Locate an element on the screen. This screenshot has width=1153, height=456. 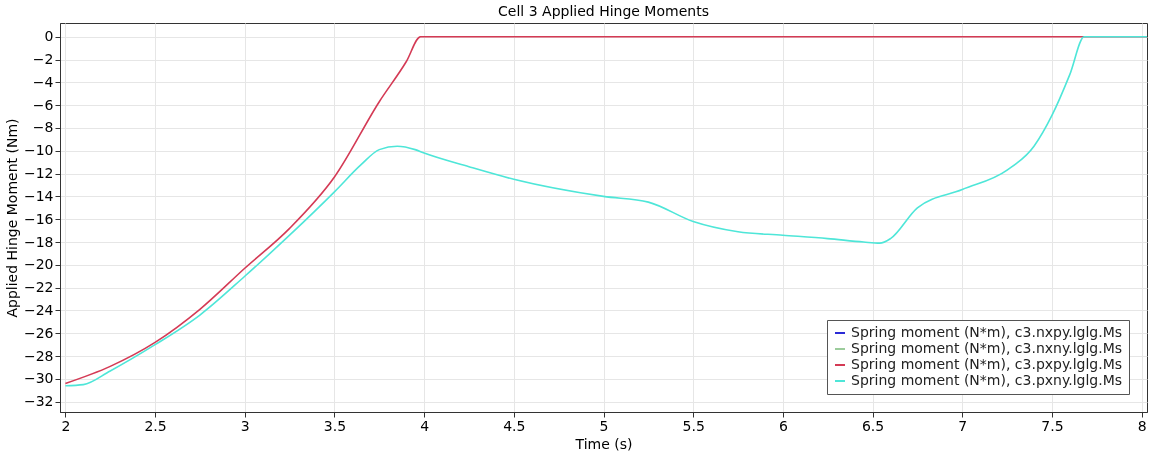
y-tick-label: −2 is located at coordinates (43, 59).